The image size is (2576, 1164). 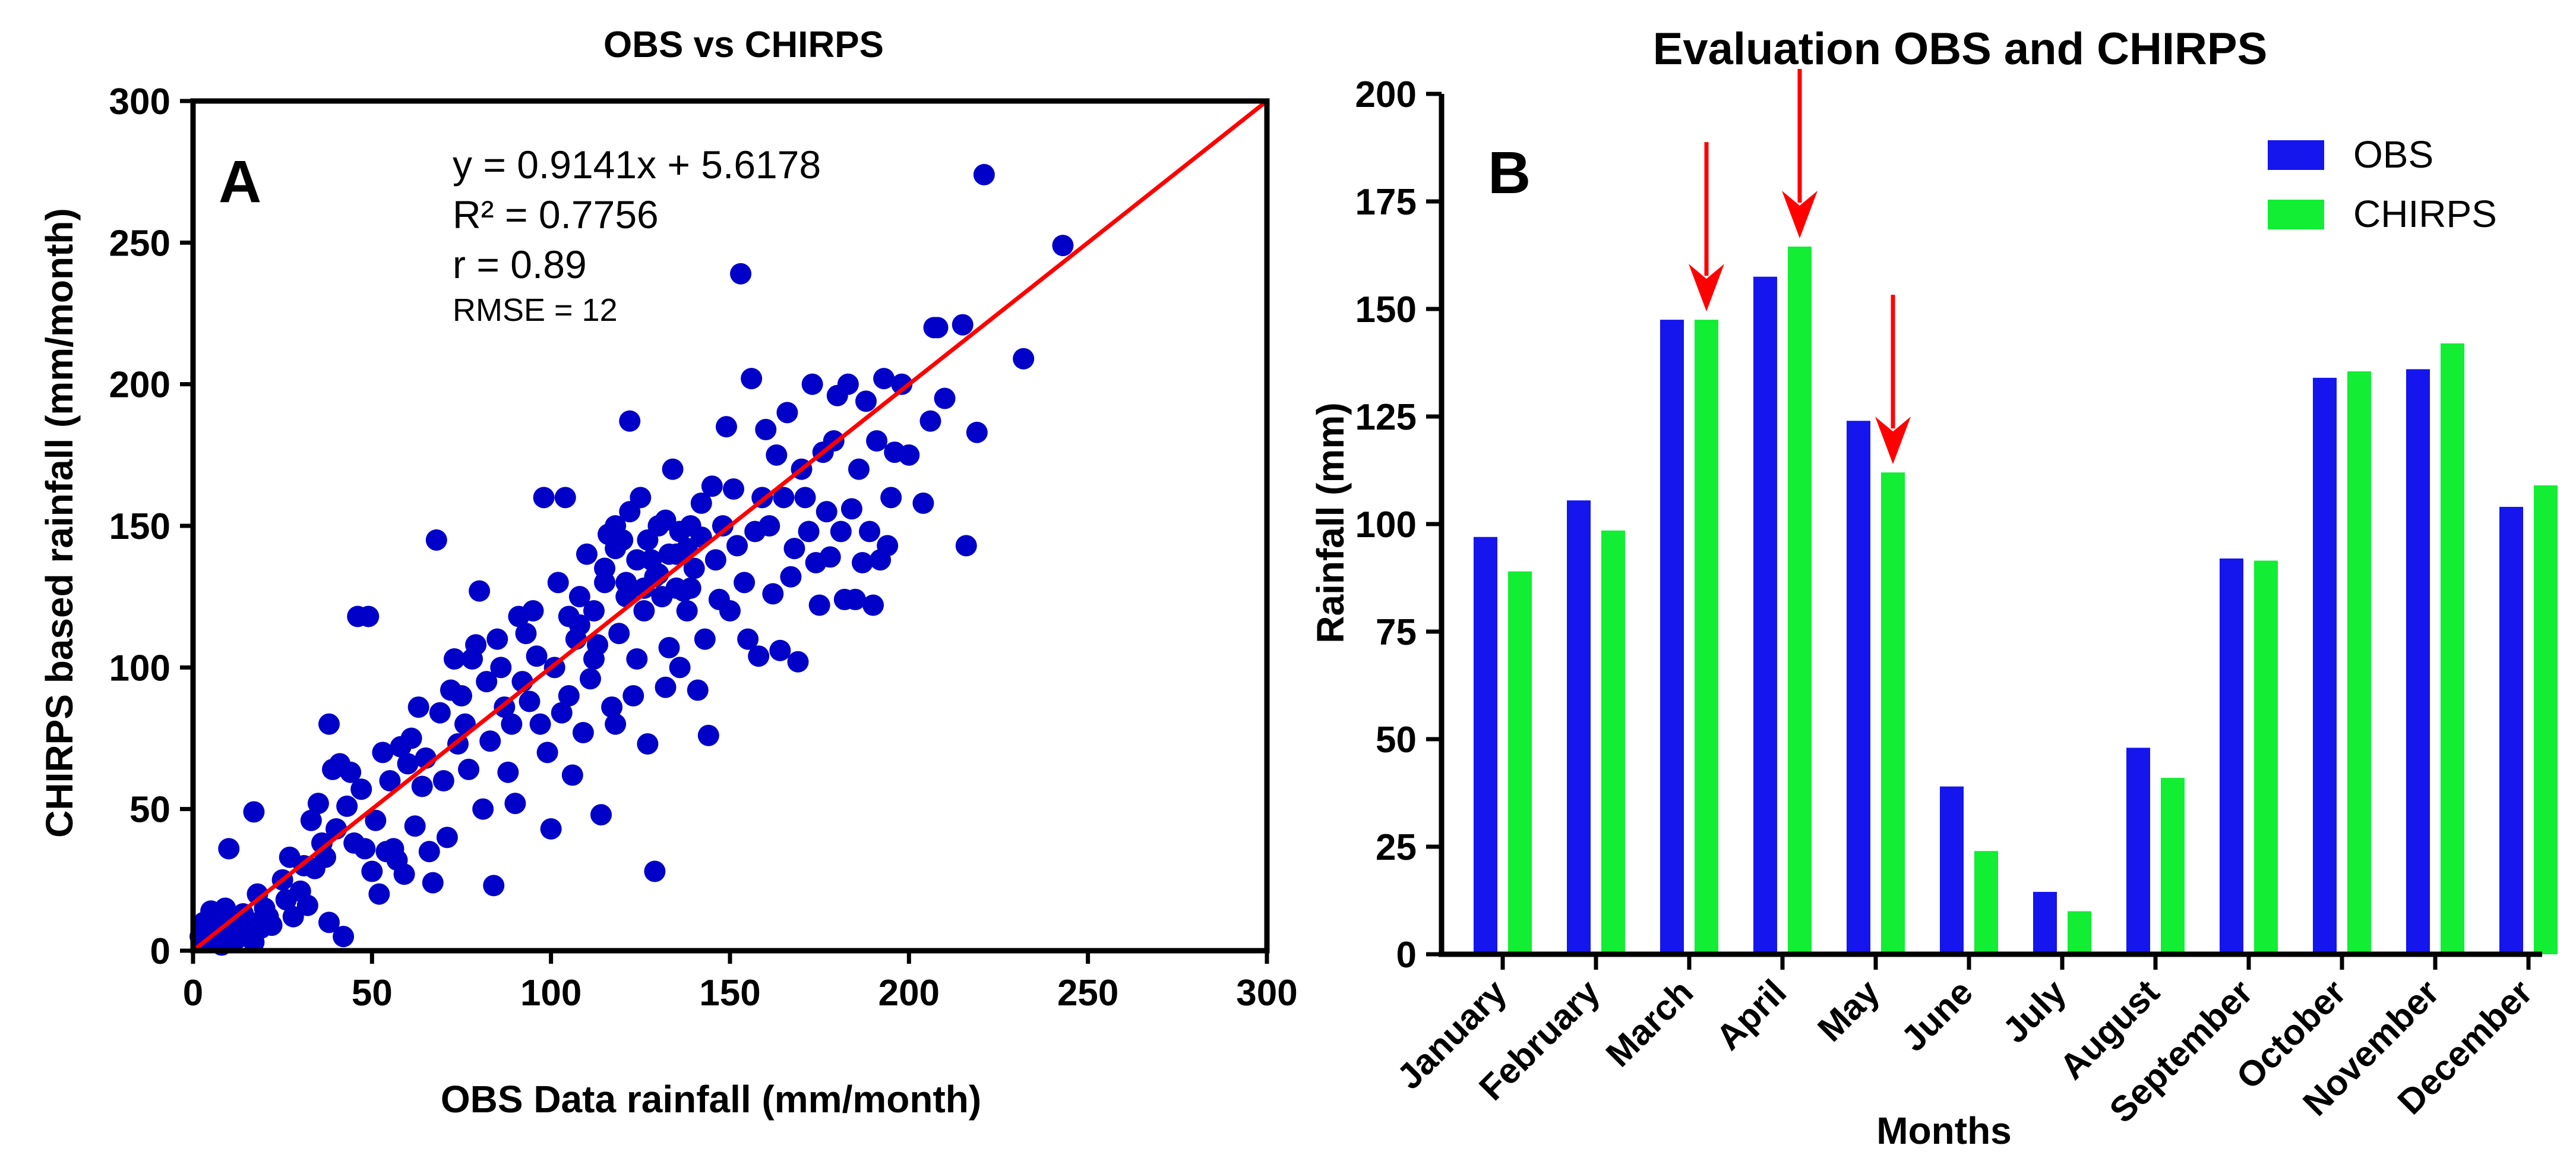 What do you see at coordinates (550, 993) in the screenshot?
I see `scatter-x-tick-label: 100` at bounding box center [550, 993].